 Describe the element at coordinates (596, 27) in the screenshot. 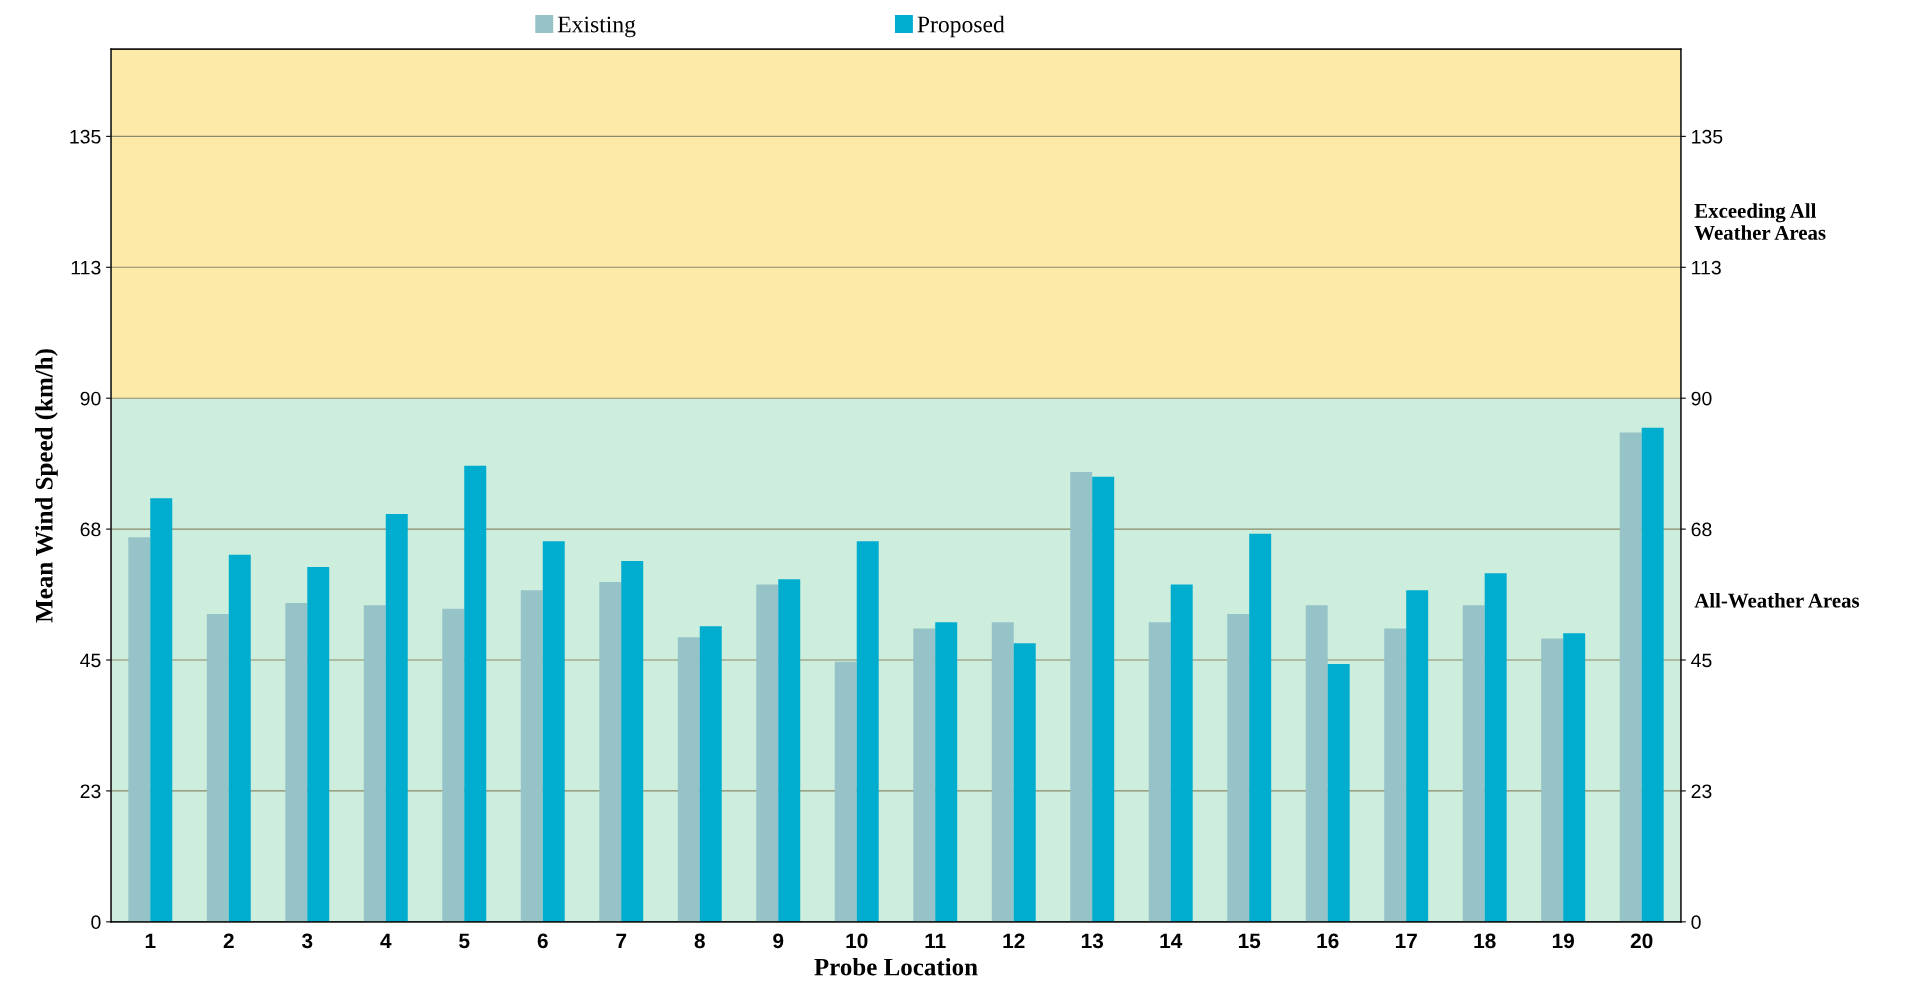

I see `legend-label: Existing` at that location.